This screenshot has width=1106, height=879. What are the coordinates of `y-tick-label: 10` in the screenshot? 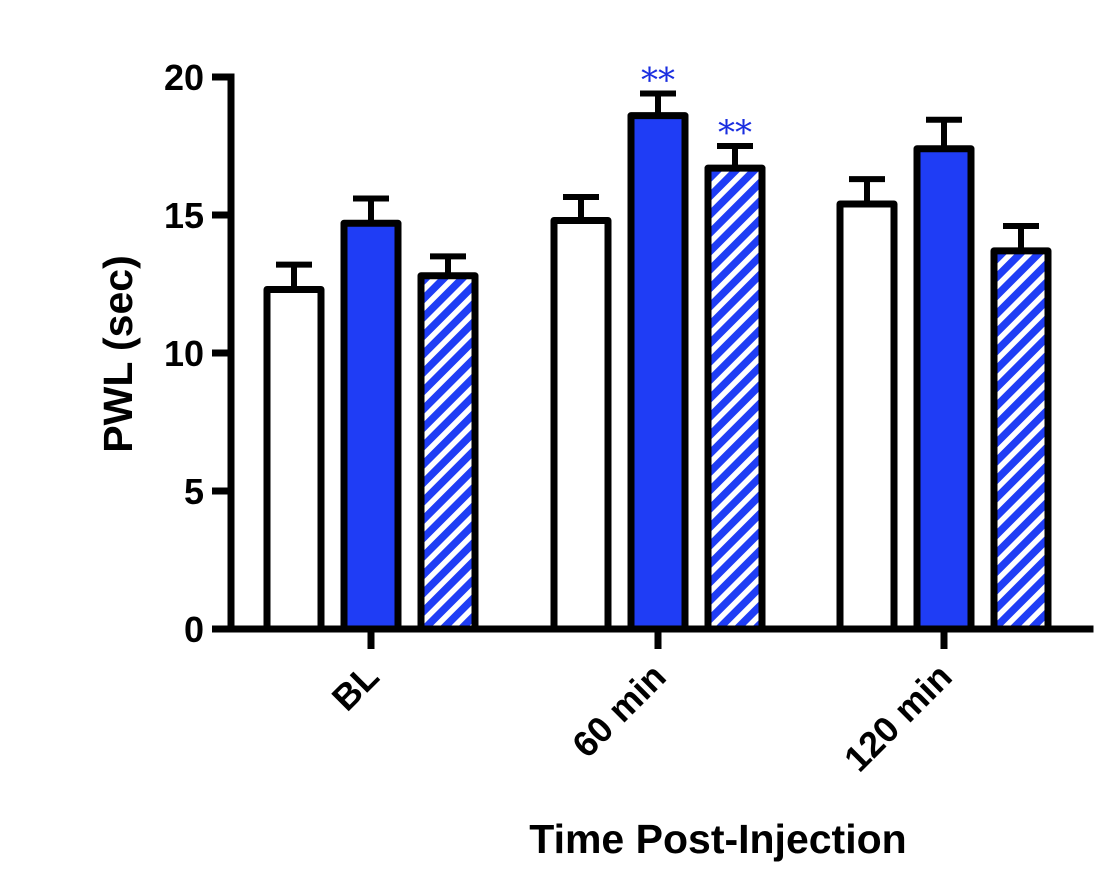 It's located at (184, 353).